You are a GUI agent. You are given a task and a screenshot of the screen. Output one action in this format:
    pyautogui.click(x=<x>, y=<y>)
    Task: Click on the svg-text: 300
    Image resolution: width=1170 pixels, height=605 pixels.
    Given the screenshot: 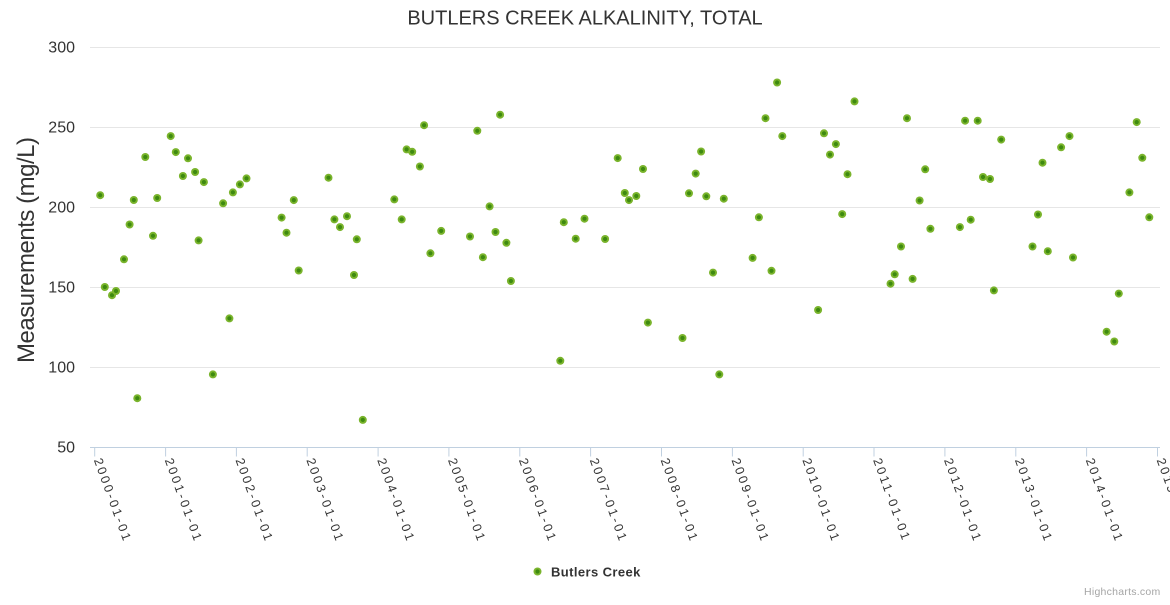 What is the action you would take?
    pyautogui.click(x=61, y=48)
    